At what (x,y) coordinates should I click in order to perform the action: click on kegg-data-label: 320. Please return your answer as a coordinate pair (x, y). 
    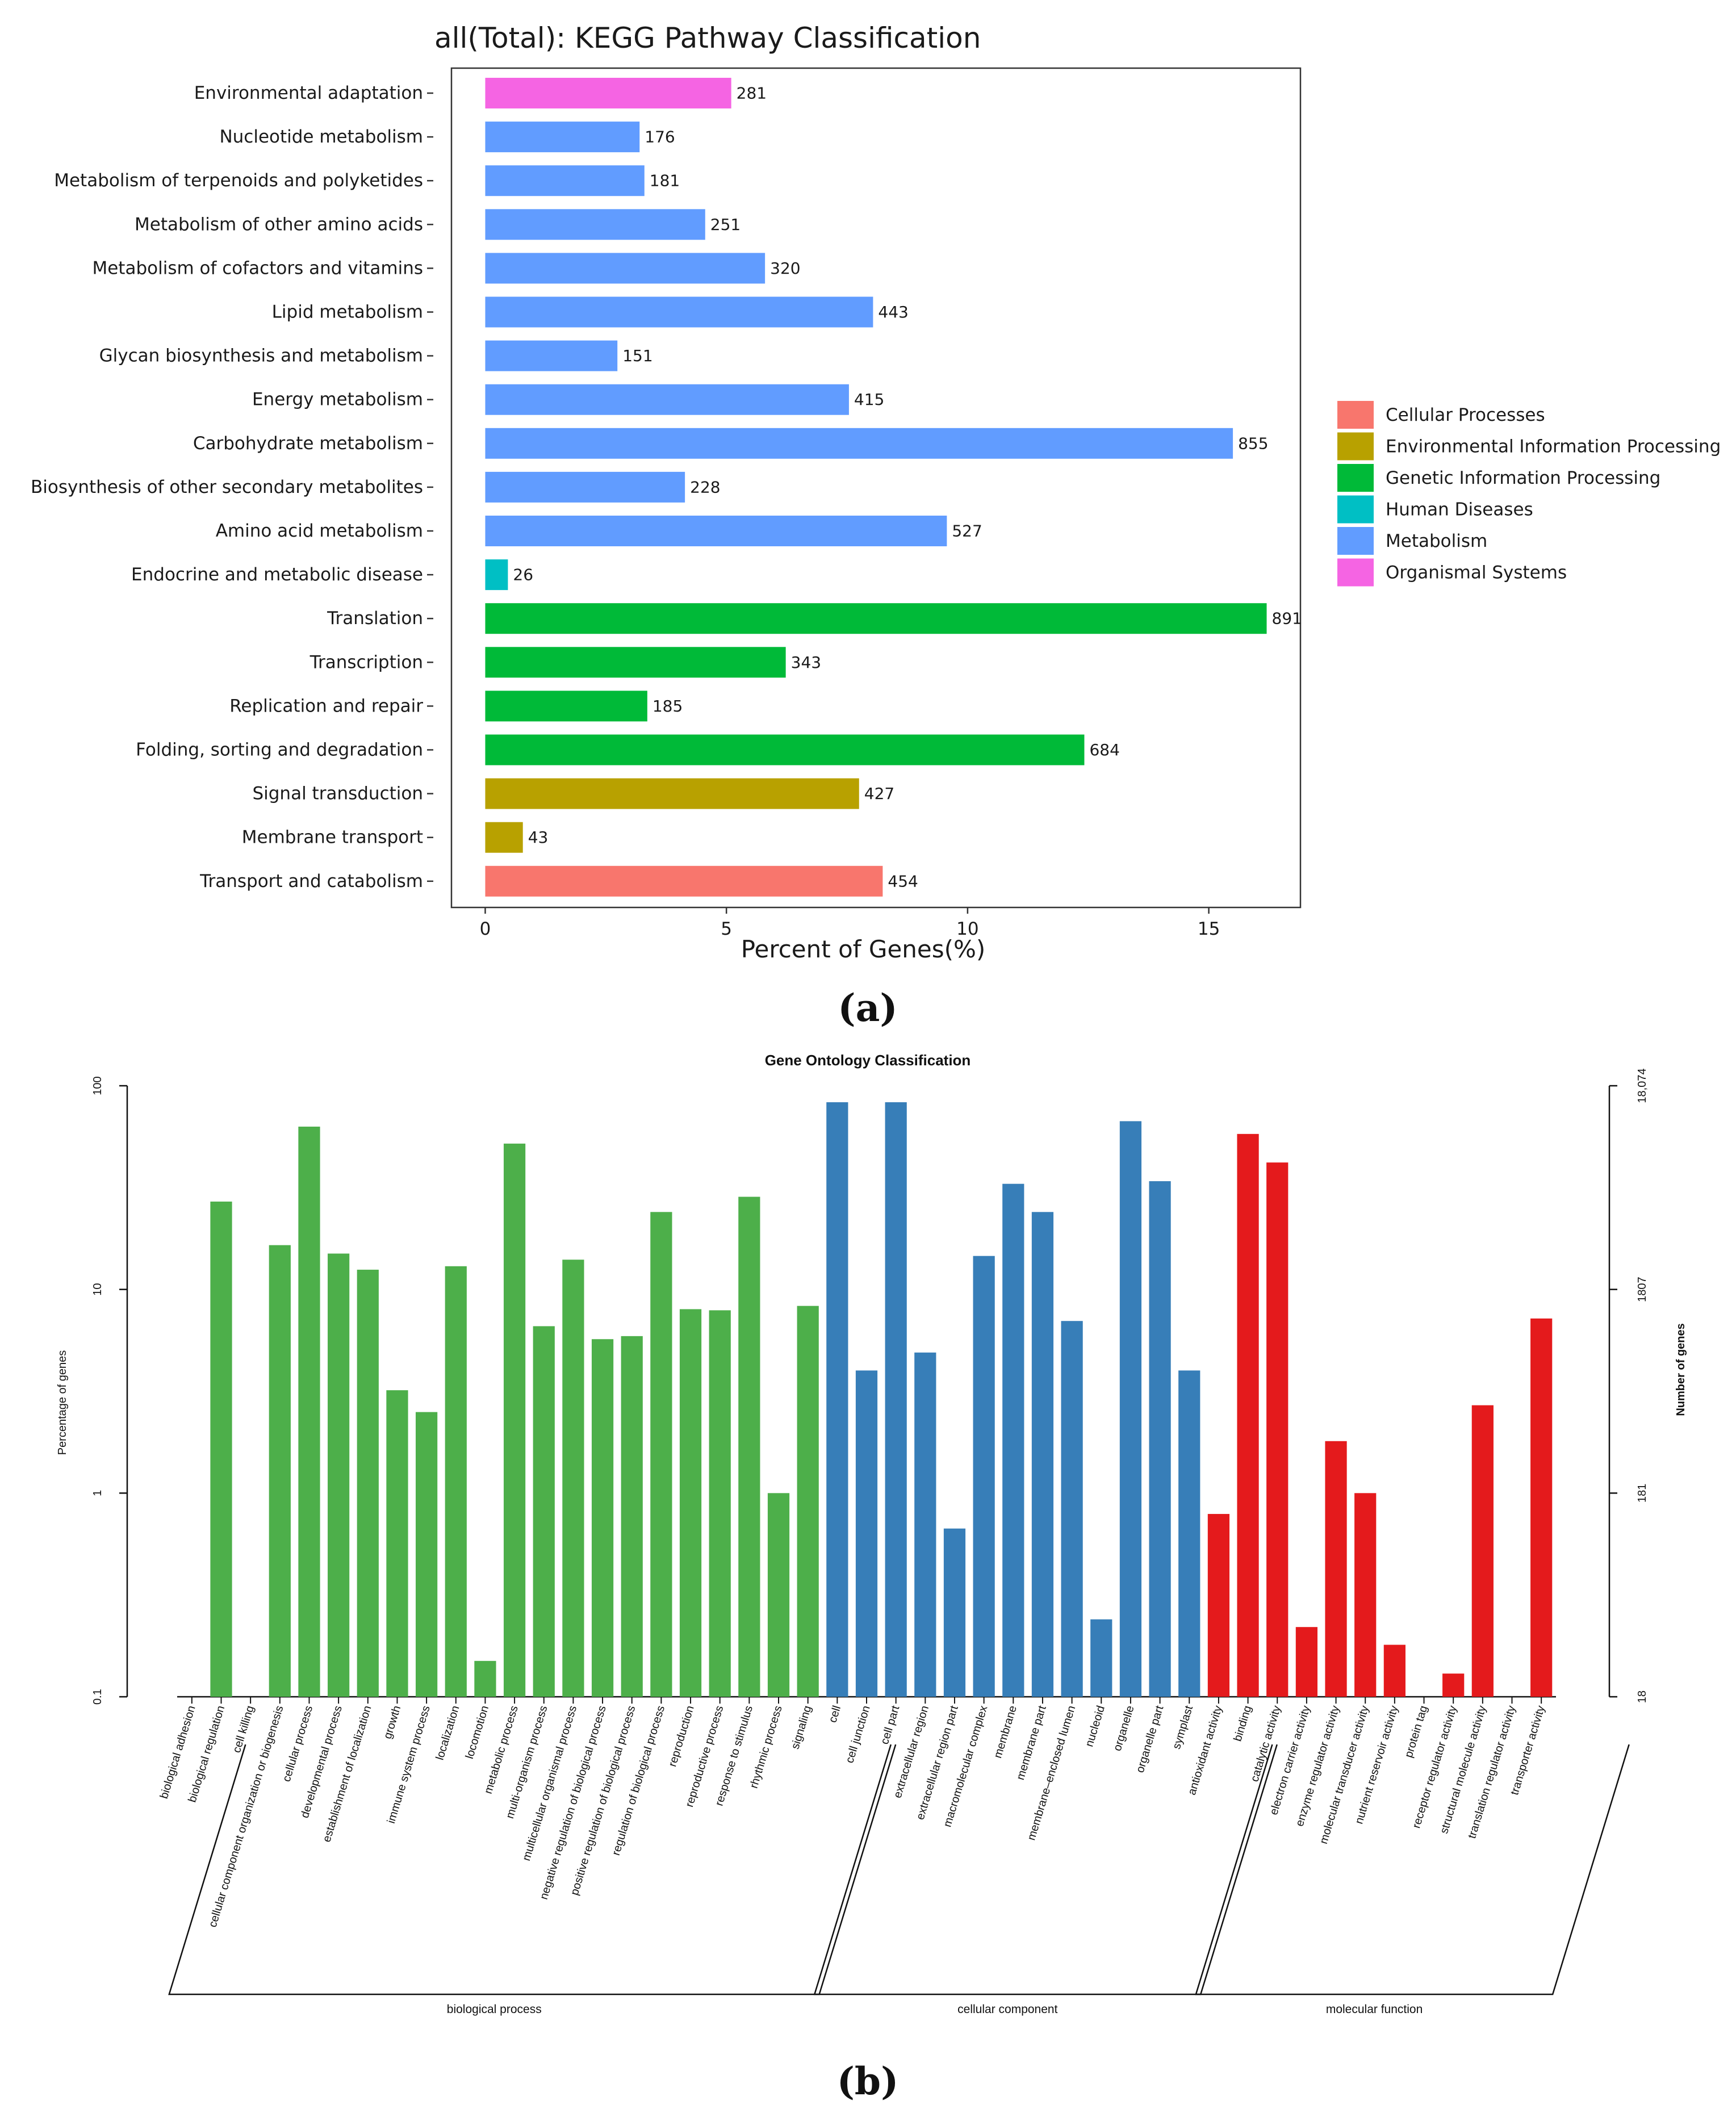
    Looking at the image, I should click on (785, 268).